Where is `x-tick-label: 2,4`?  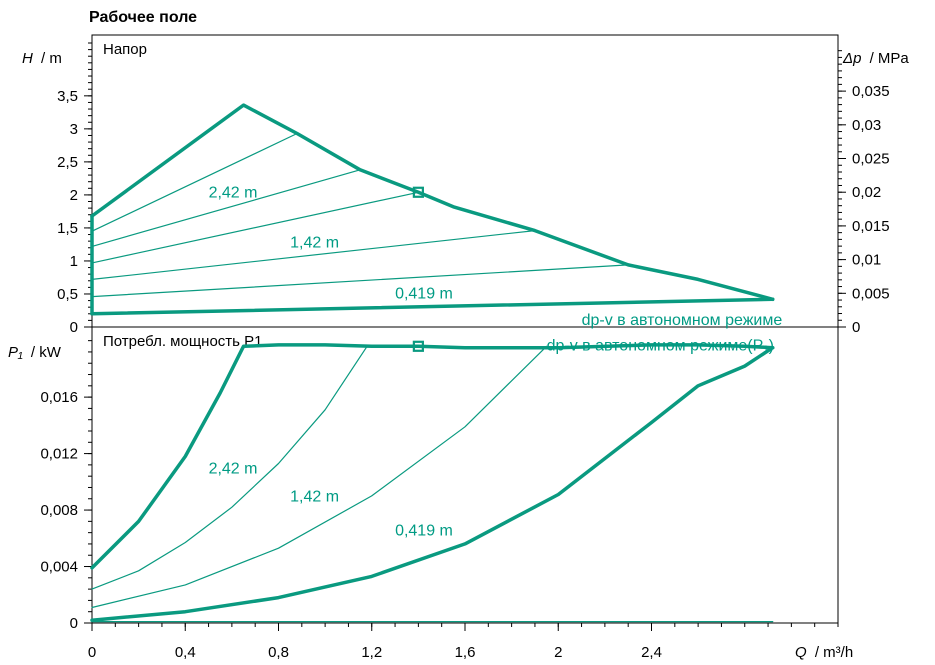 x-tick-label: 2,4 is located at coordinates (651, 652).